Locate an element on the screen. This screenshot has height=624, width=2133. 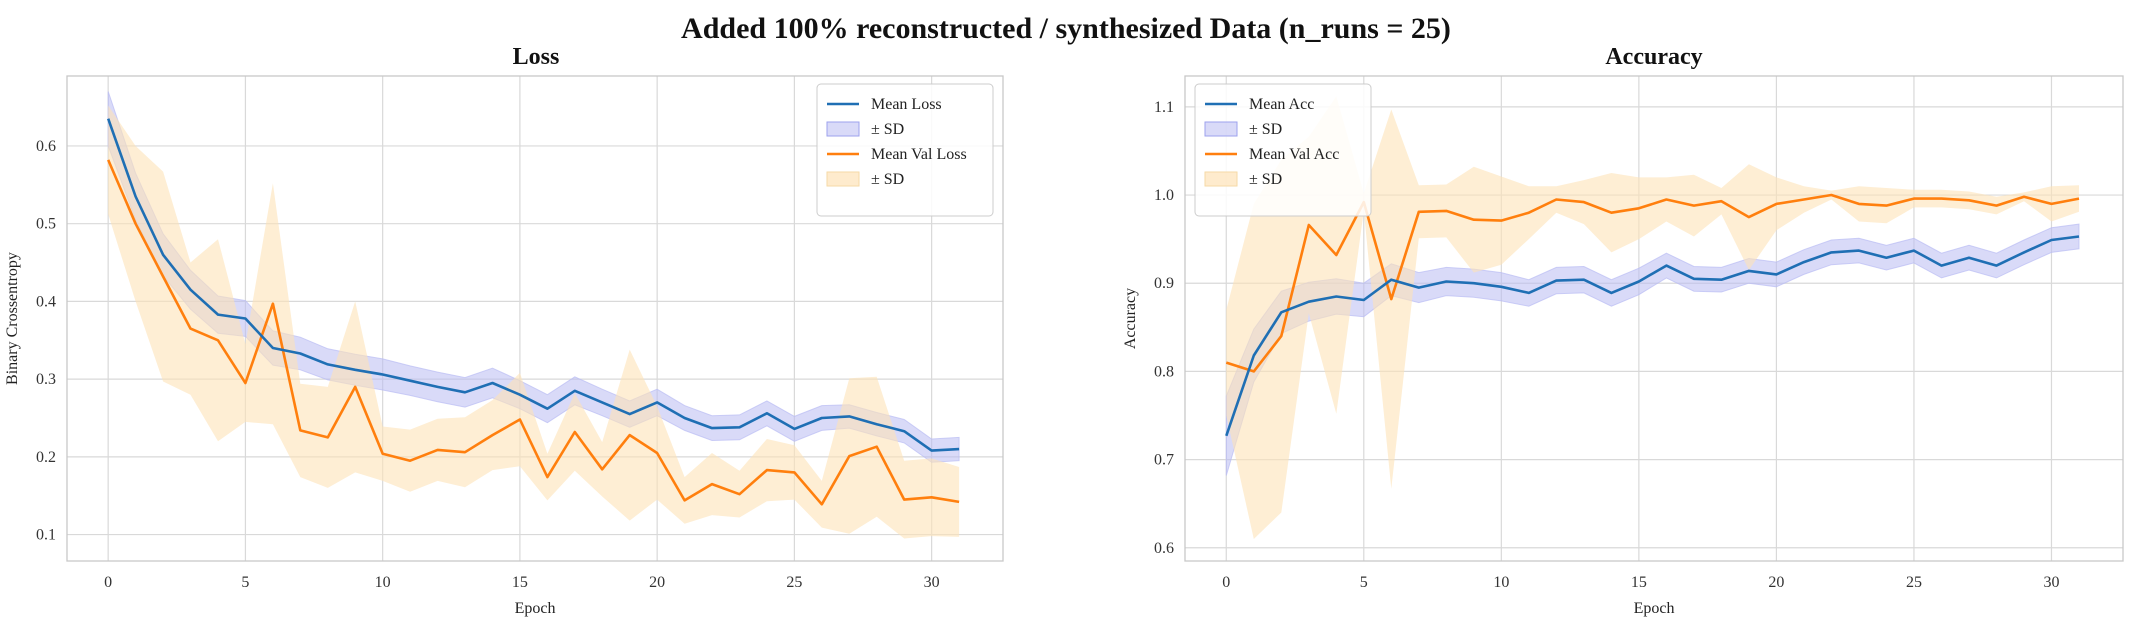
accuracy-x-axis-label: Epoch is located at coordinates (1654, 608).